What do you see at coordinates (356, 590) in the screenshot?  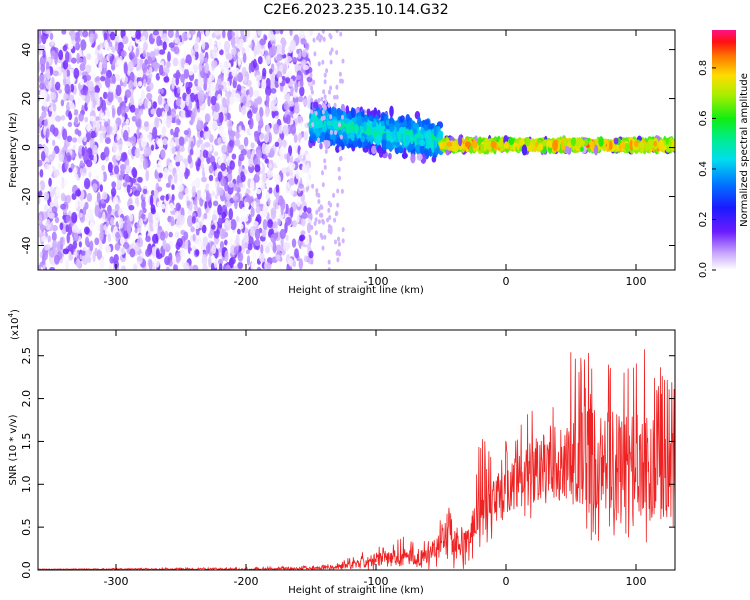 I see `snr-x-axis-label: Height of straight line (km)` at bounding box center [356, 590].